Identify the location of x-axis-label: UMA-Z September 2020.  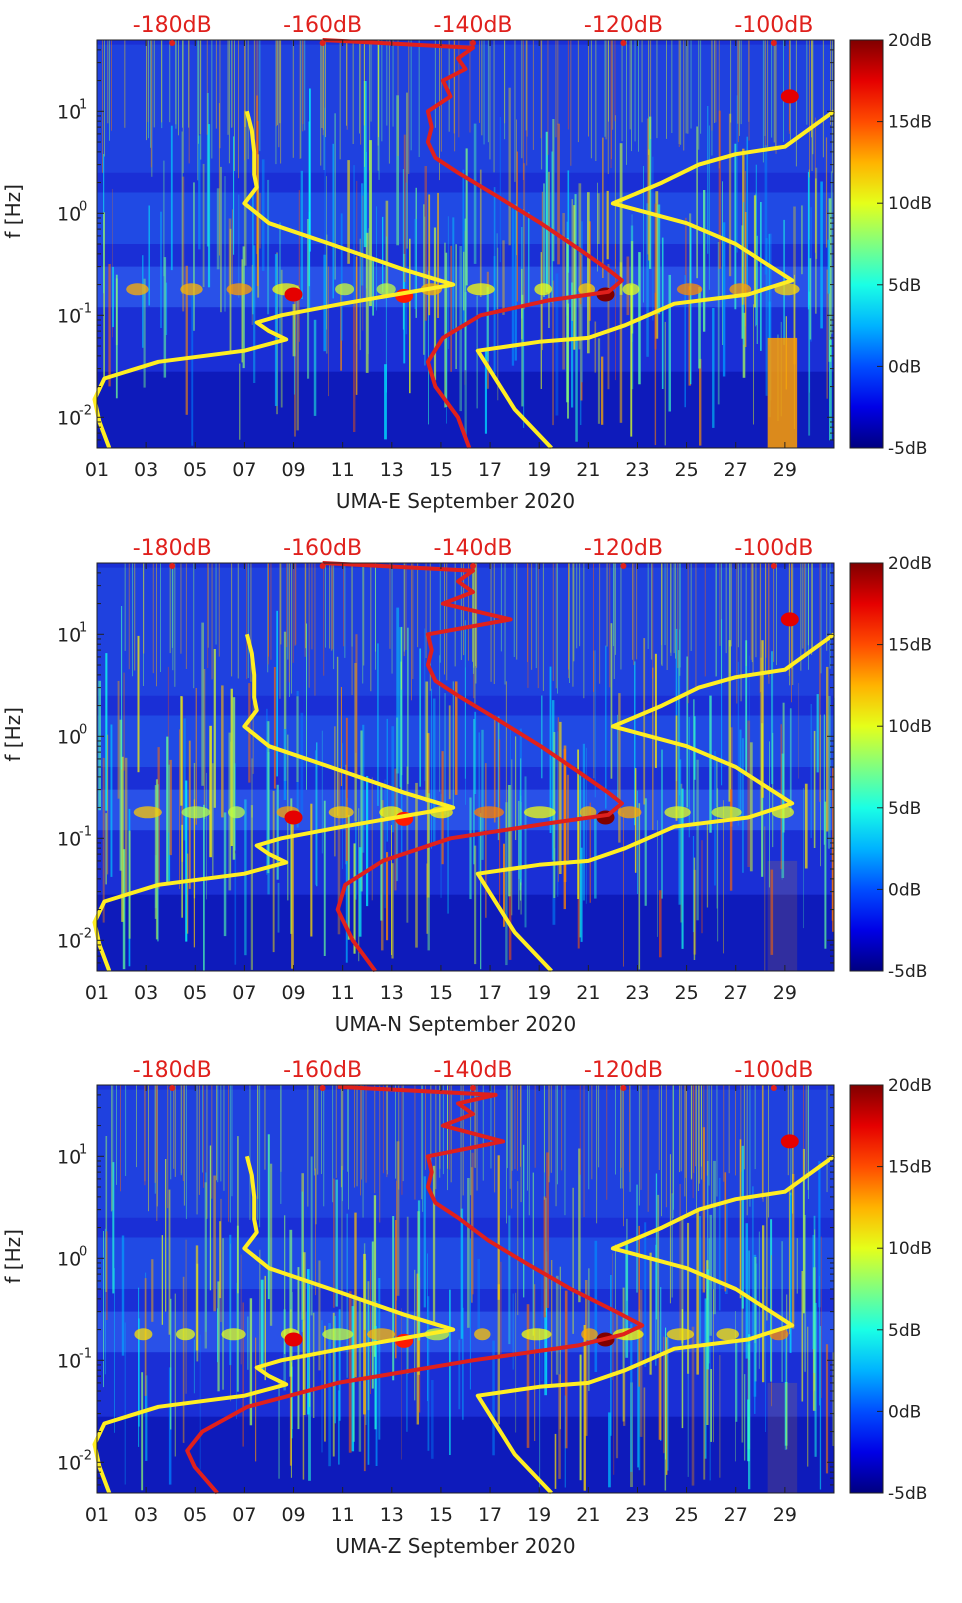
(455, 1546).